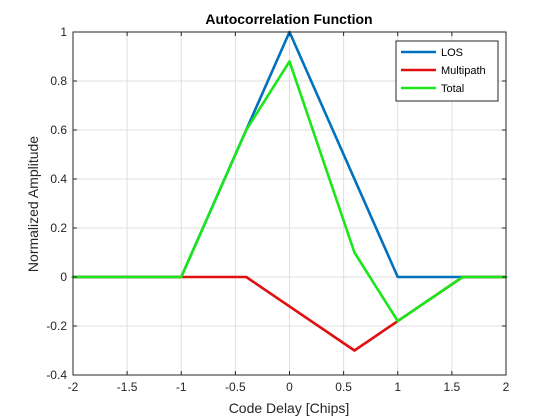  What do you see at coordinates (343, 387) in the screenshot?
I see `x-tick-label: 0.5` at bounding box center [343, 387].